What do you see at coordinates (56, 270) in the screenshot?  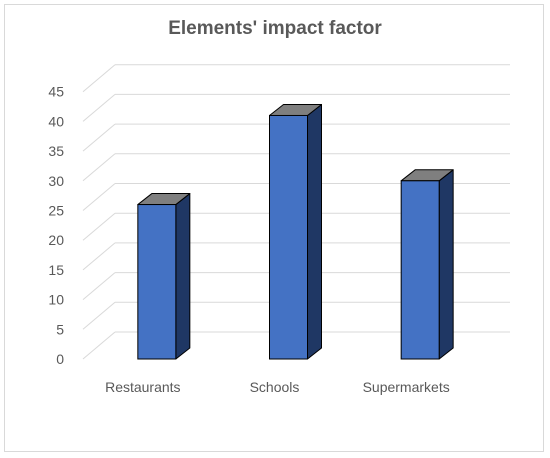 I see `y-tick-label: 15` at bounding box center [56, 270].